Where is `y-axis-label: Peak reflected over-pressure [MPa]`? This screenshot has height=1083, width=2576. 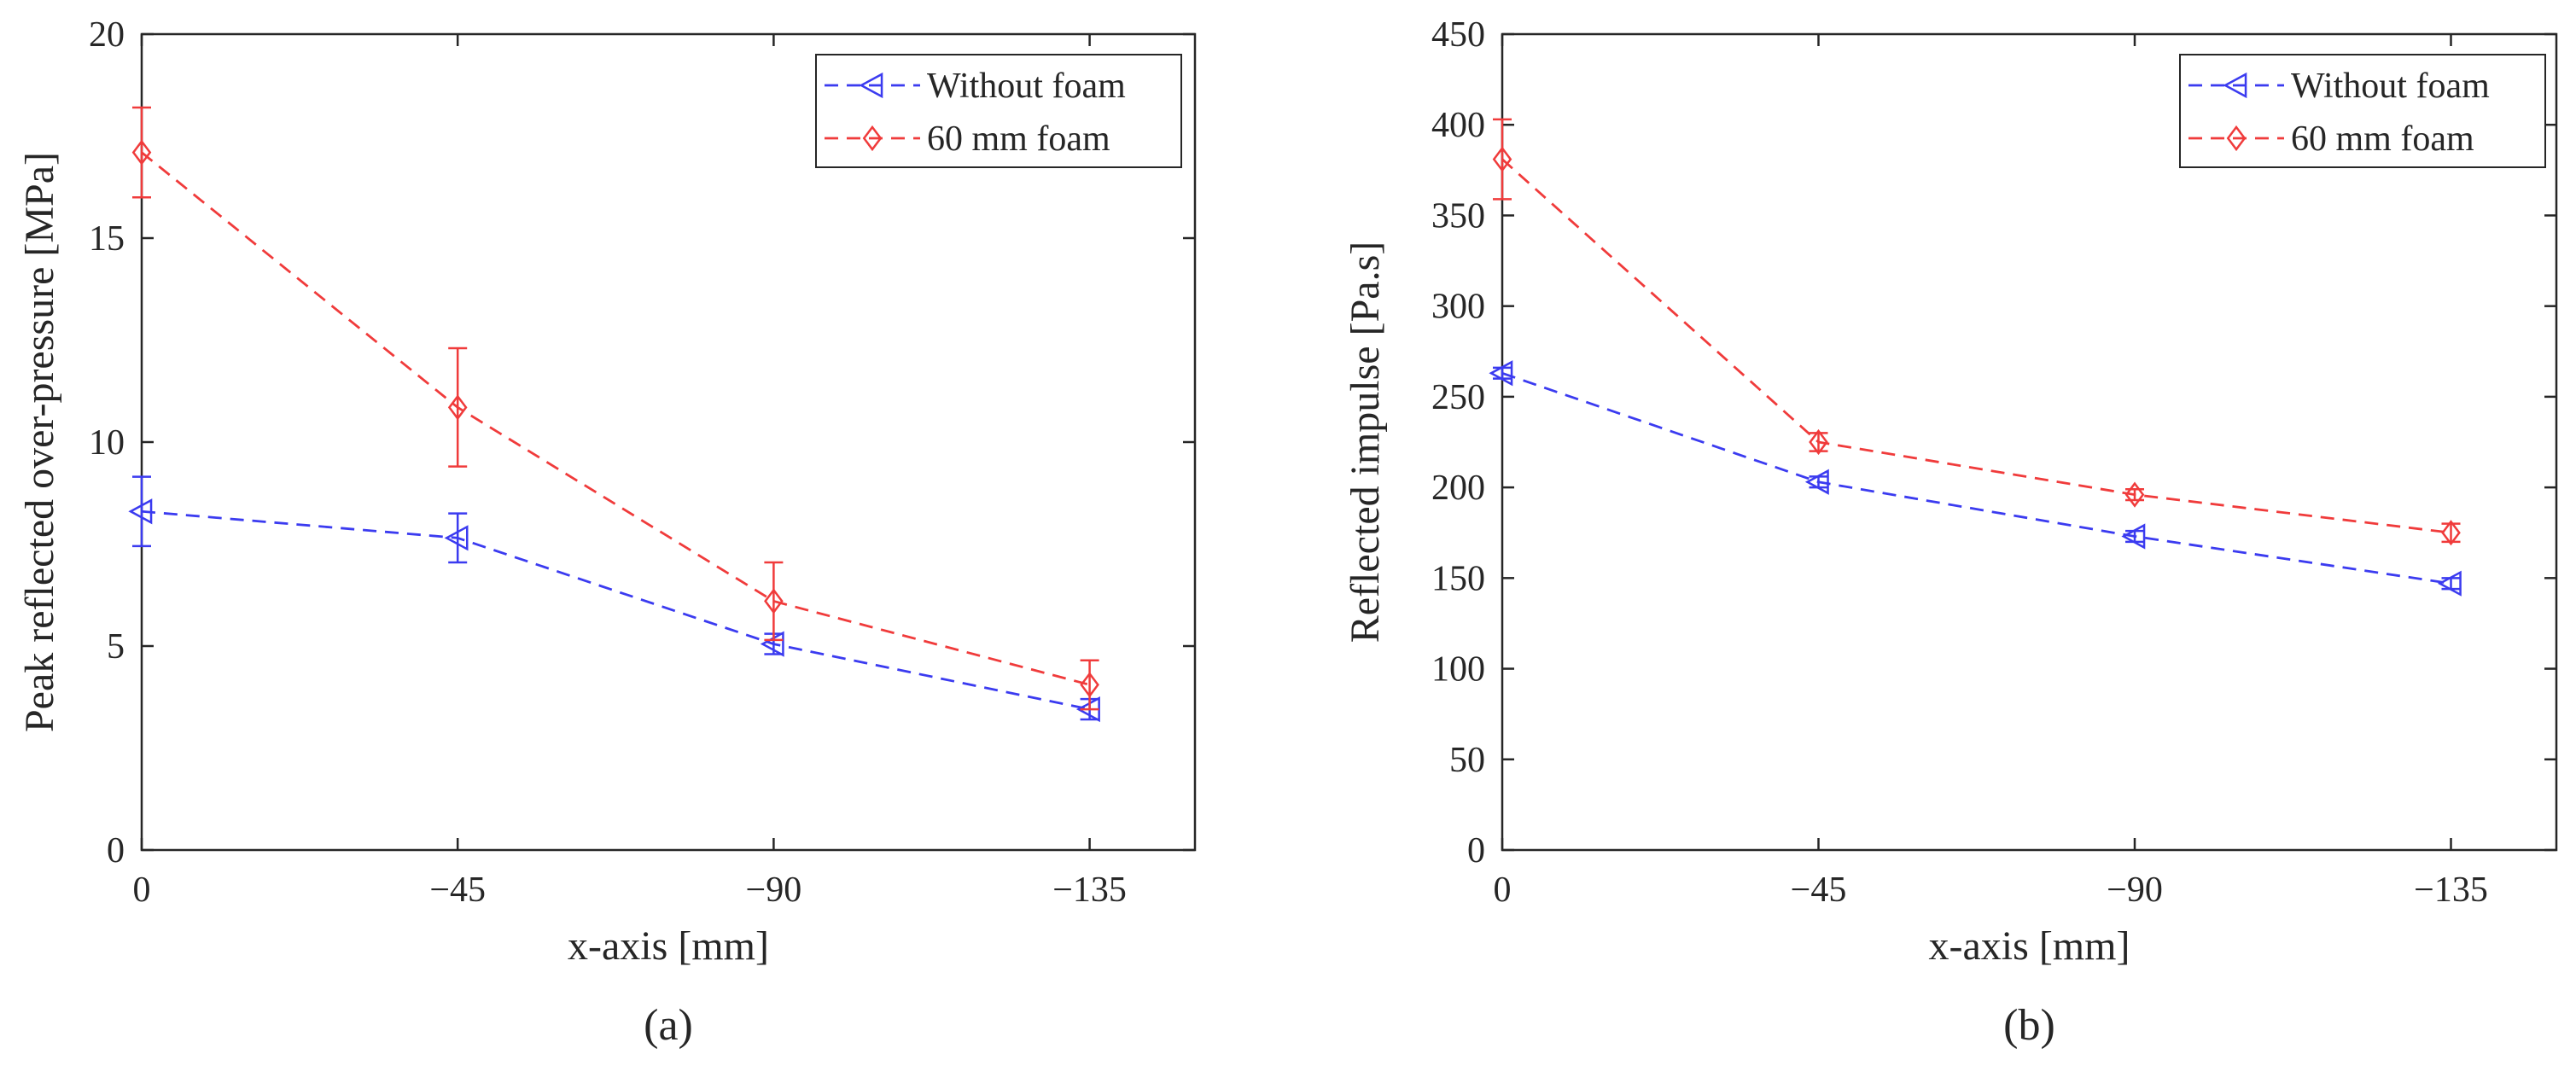 y-axis-label: Peak reflected over-pressure [MPa] is located at coordinates (39, 442).